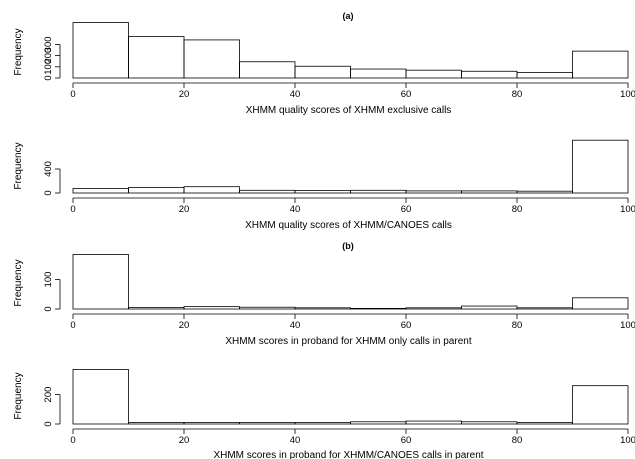  I want to click on x-tick-label-p1-2: 40, so click(295, 94).